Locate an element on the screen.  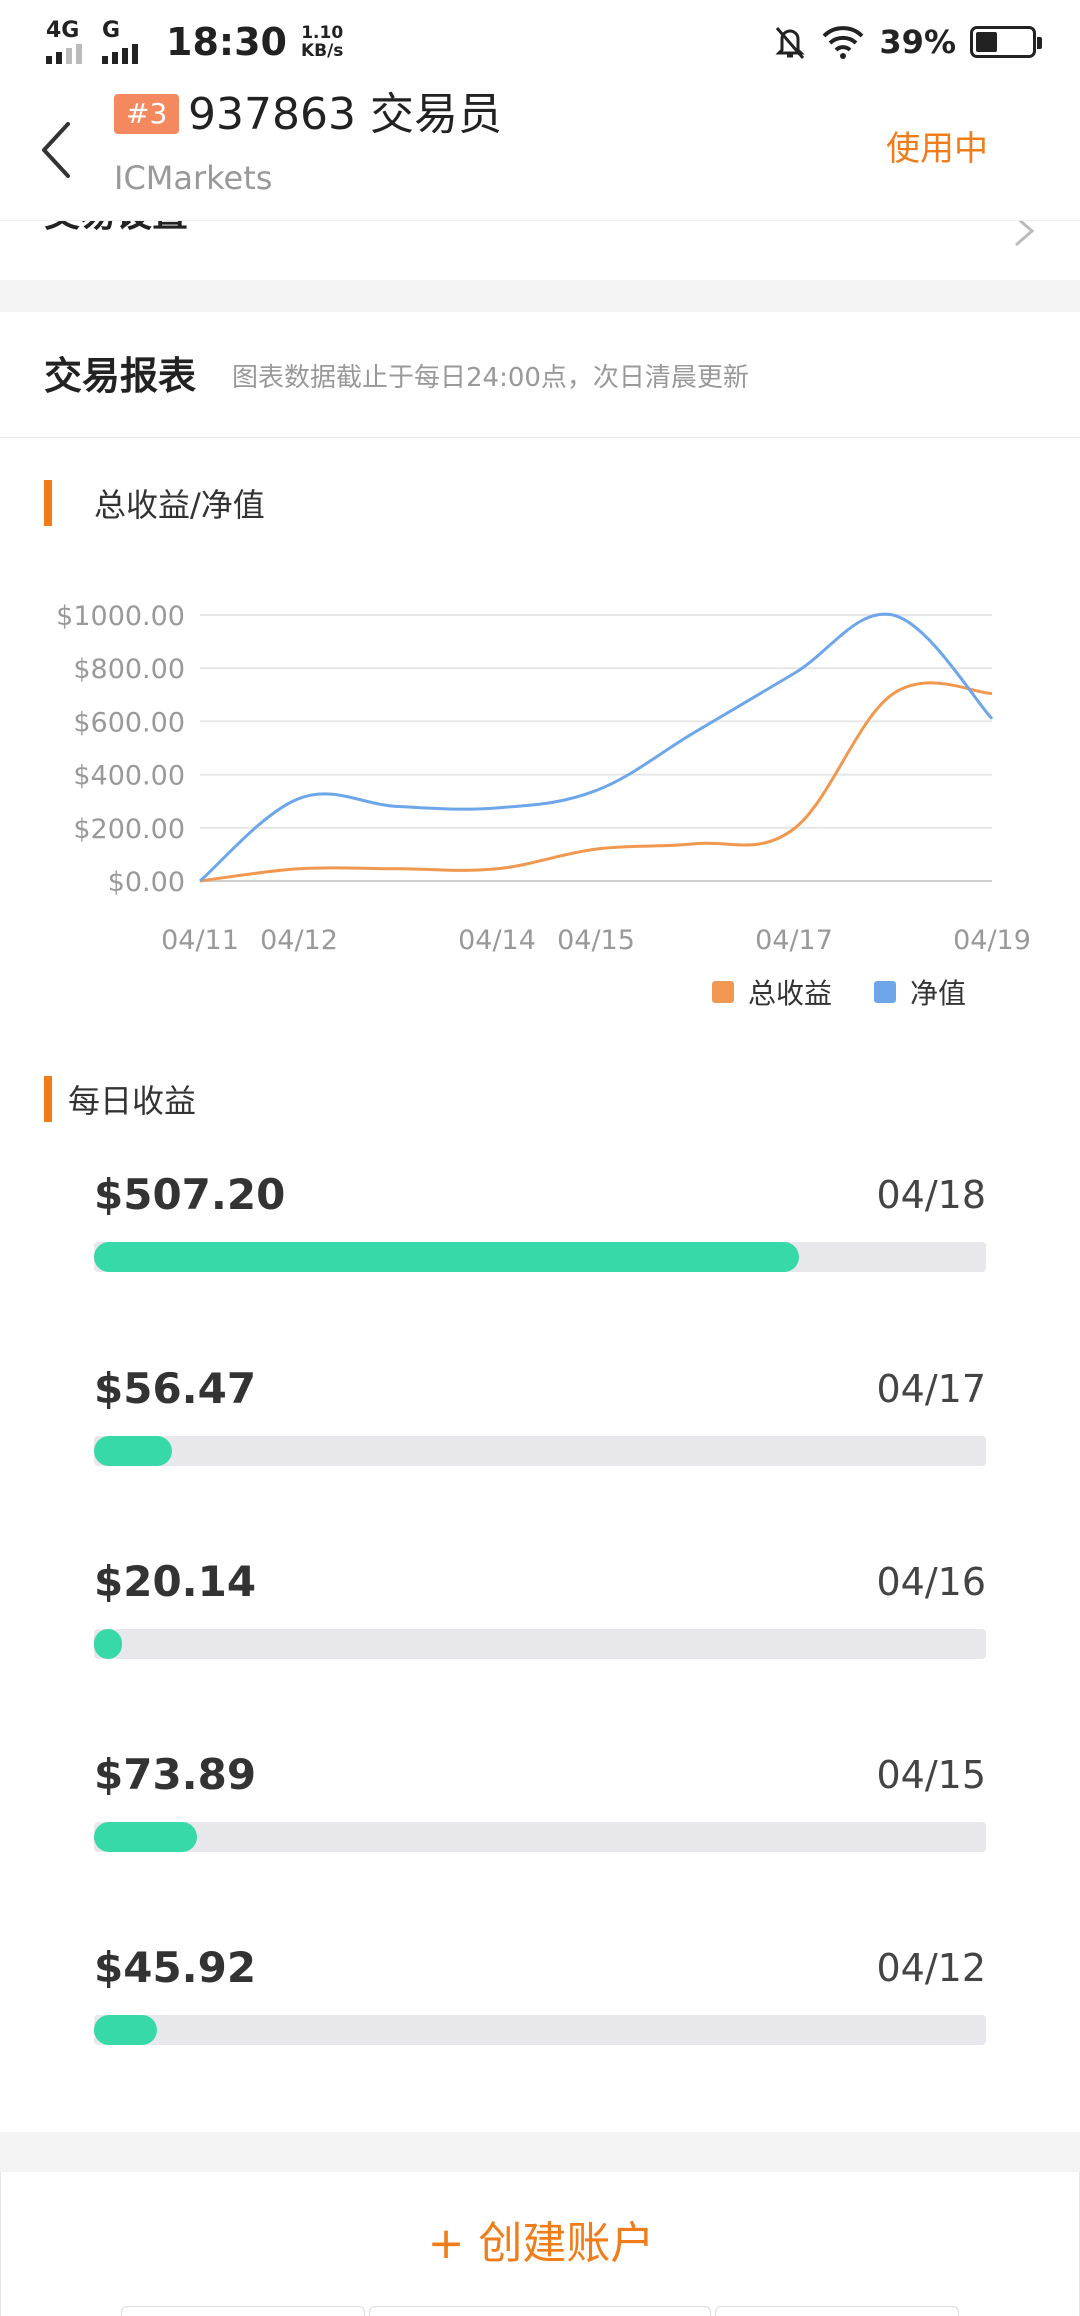
chart-legend: 总收益 净值 is located at coordinates (826, 992).